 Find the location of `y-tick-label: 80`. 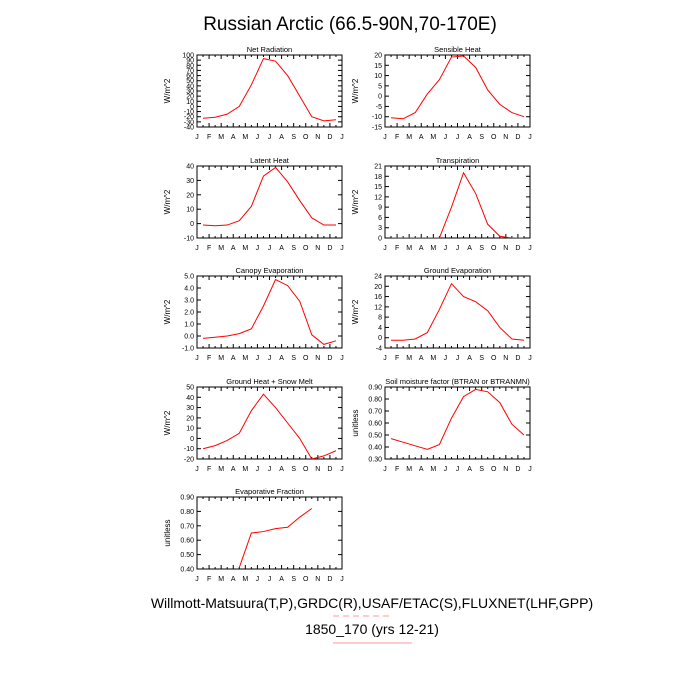

y-tick-label: 80 is located at coordinates (190, 66).